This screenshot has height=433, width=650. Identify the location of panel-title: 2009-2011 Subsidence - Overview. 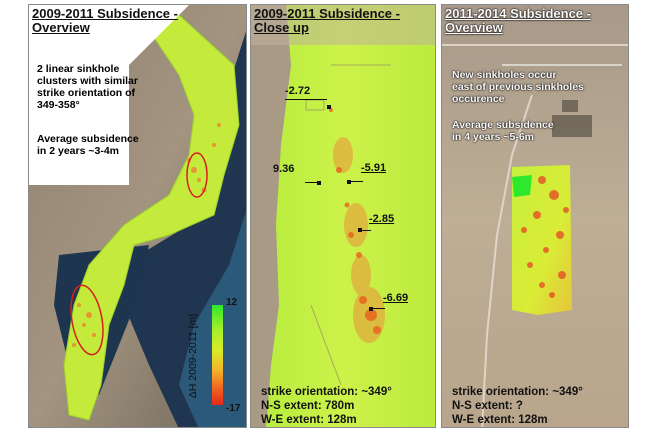
(105, 20).